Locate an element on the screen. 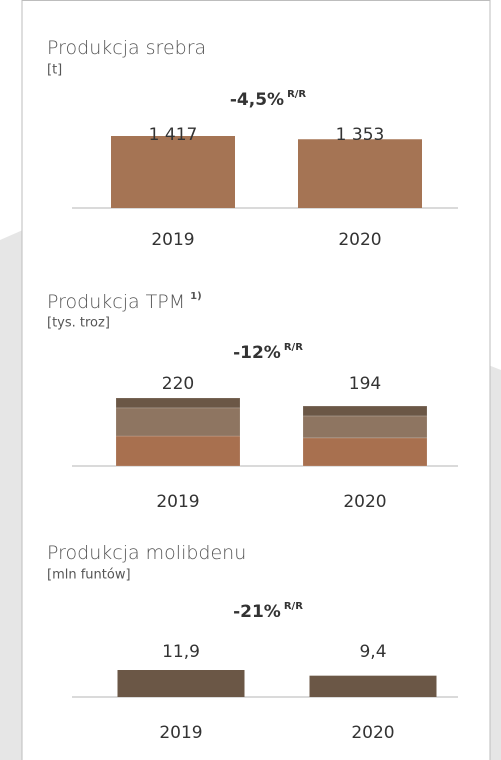 Image resolution: width=501 pixels, height=760 pixels. change-label: -12% R/R is located at coordinates (268, 352).